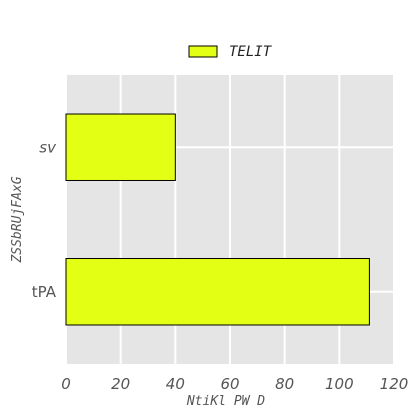  Describe the element at coordinates (217, 292) in the screenshot. I see `bar-tPA` at that location.